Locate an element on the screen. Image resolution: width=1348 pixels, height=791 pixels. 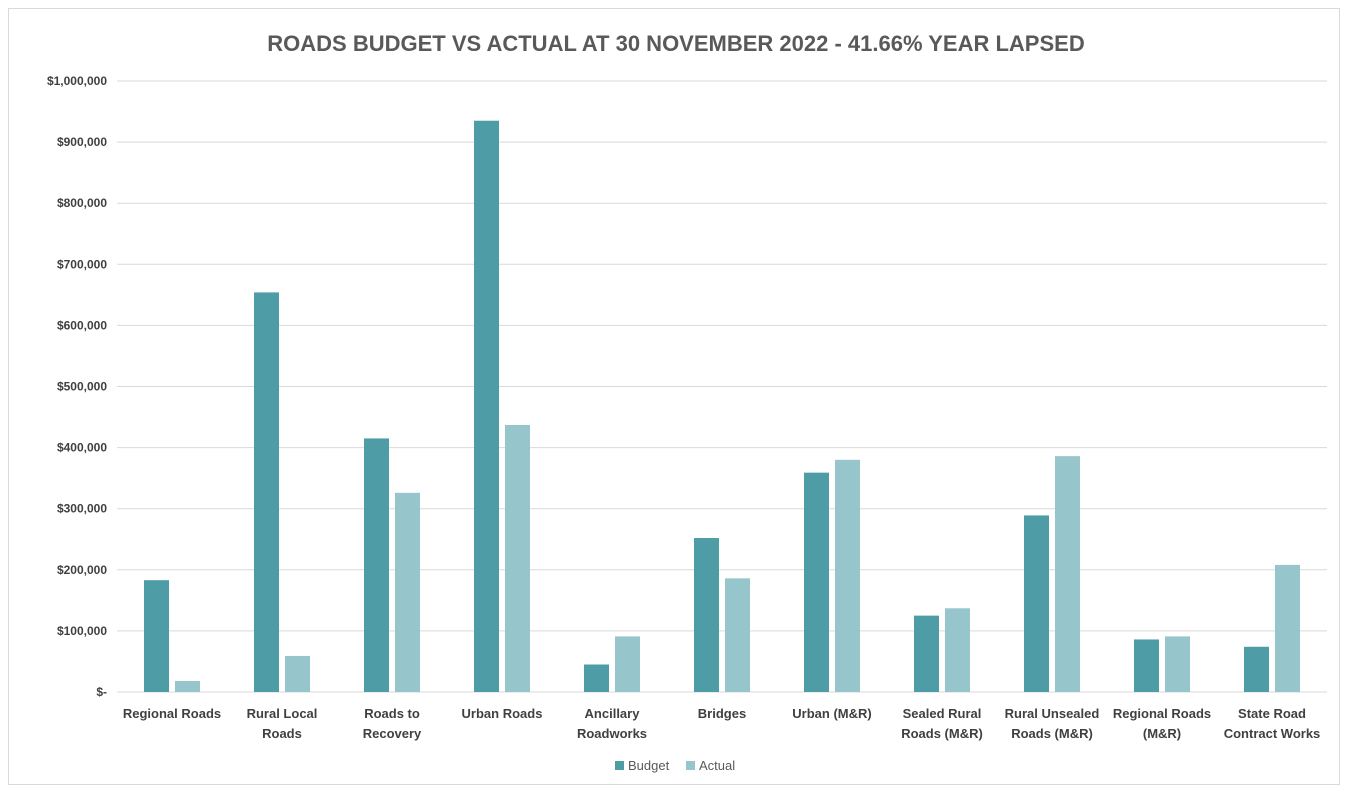
x-tick-label: Urban (M&R) is located at coordinates (831, 713).